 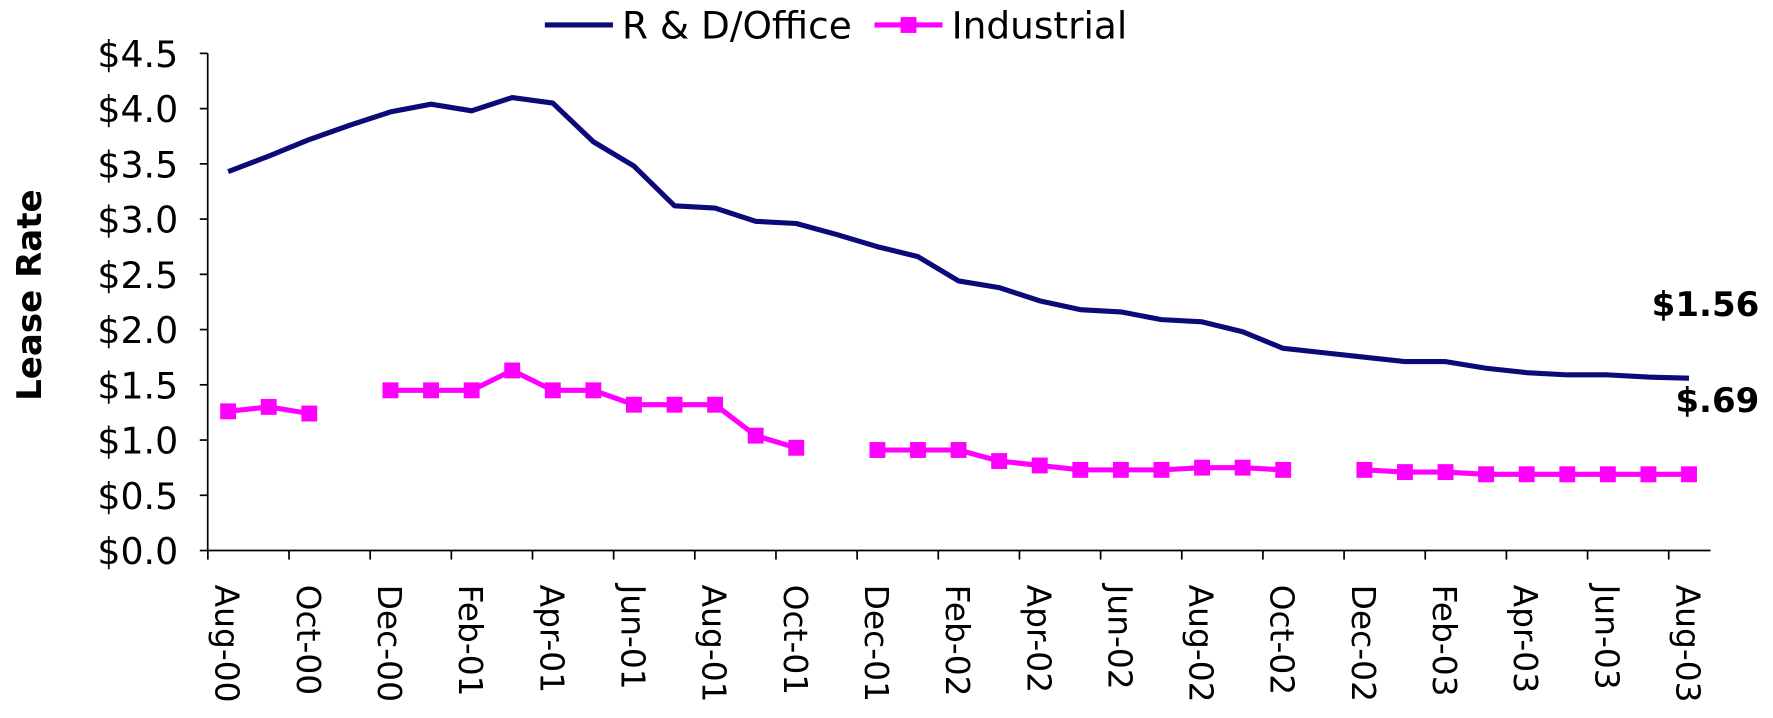 I want to click on x-tick-label: Apr-03, so click(x=1525, y=639).